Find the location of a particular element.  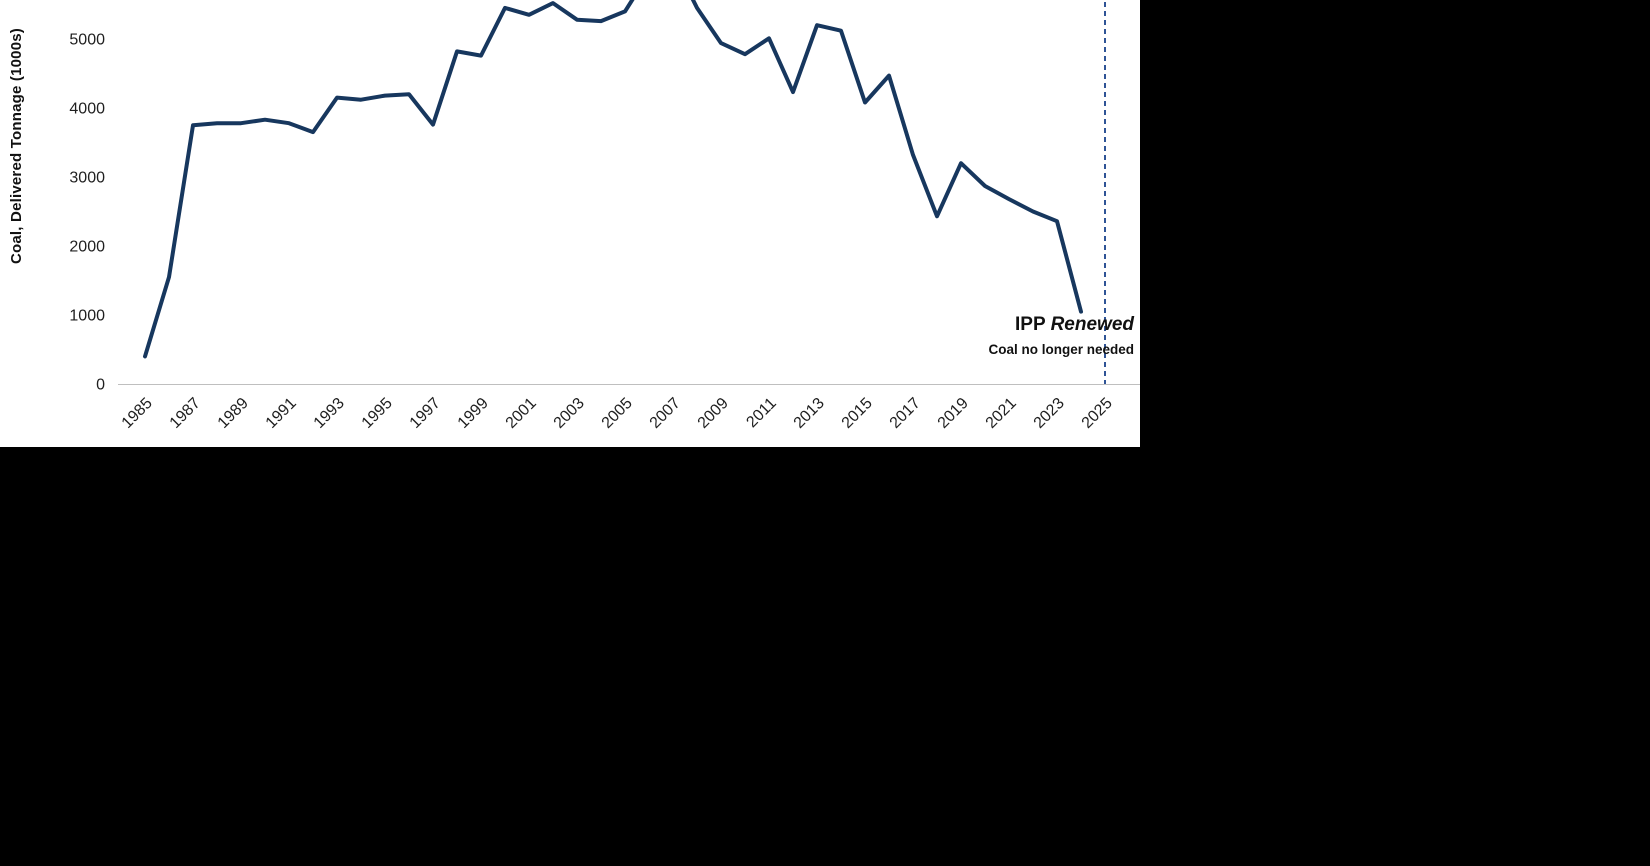

x-tick-label: 2001 is located at coordinates (521, 413).